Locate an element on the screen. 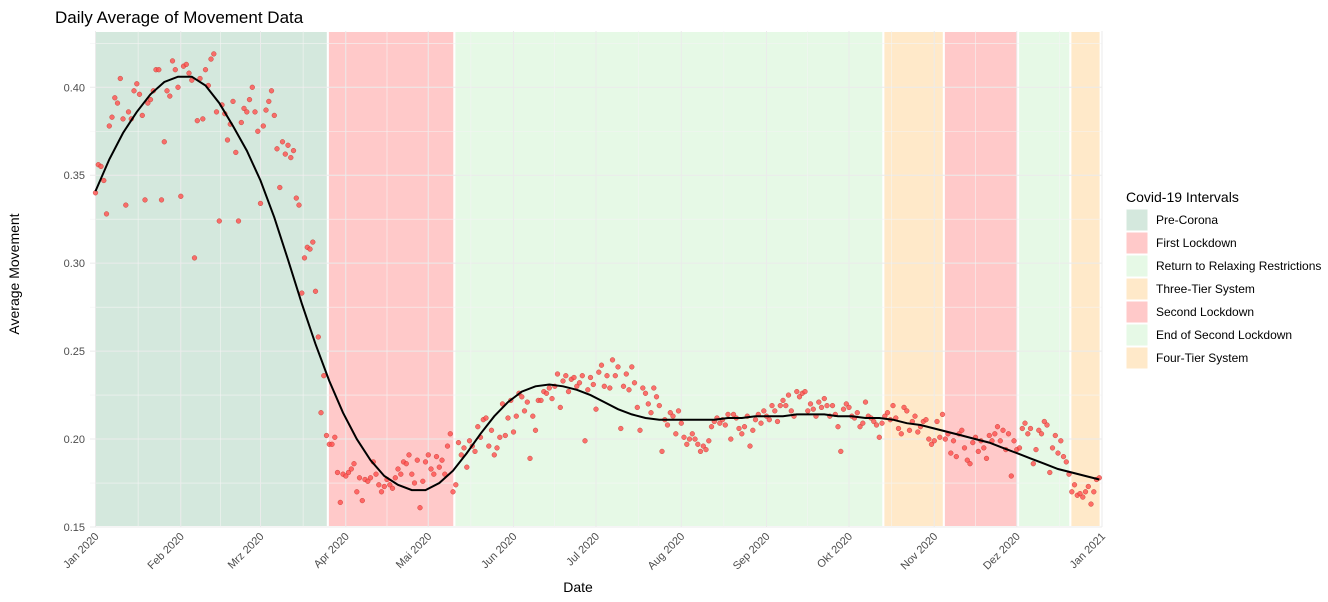 This screenshot has height=602, width=1328. x-tick-label: Jan 2020 is located at coordinates (81, 551).